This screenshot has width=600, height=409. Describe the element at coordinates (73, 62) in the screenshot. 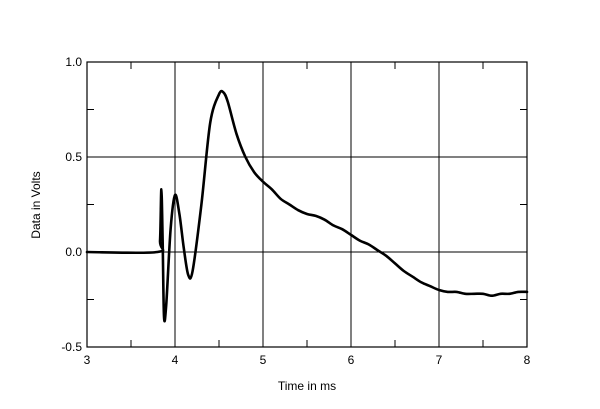

I see `y-tick-label: 1.0` at that location.